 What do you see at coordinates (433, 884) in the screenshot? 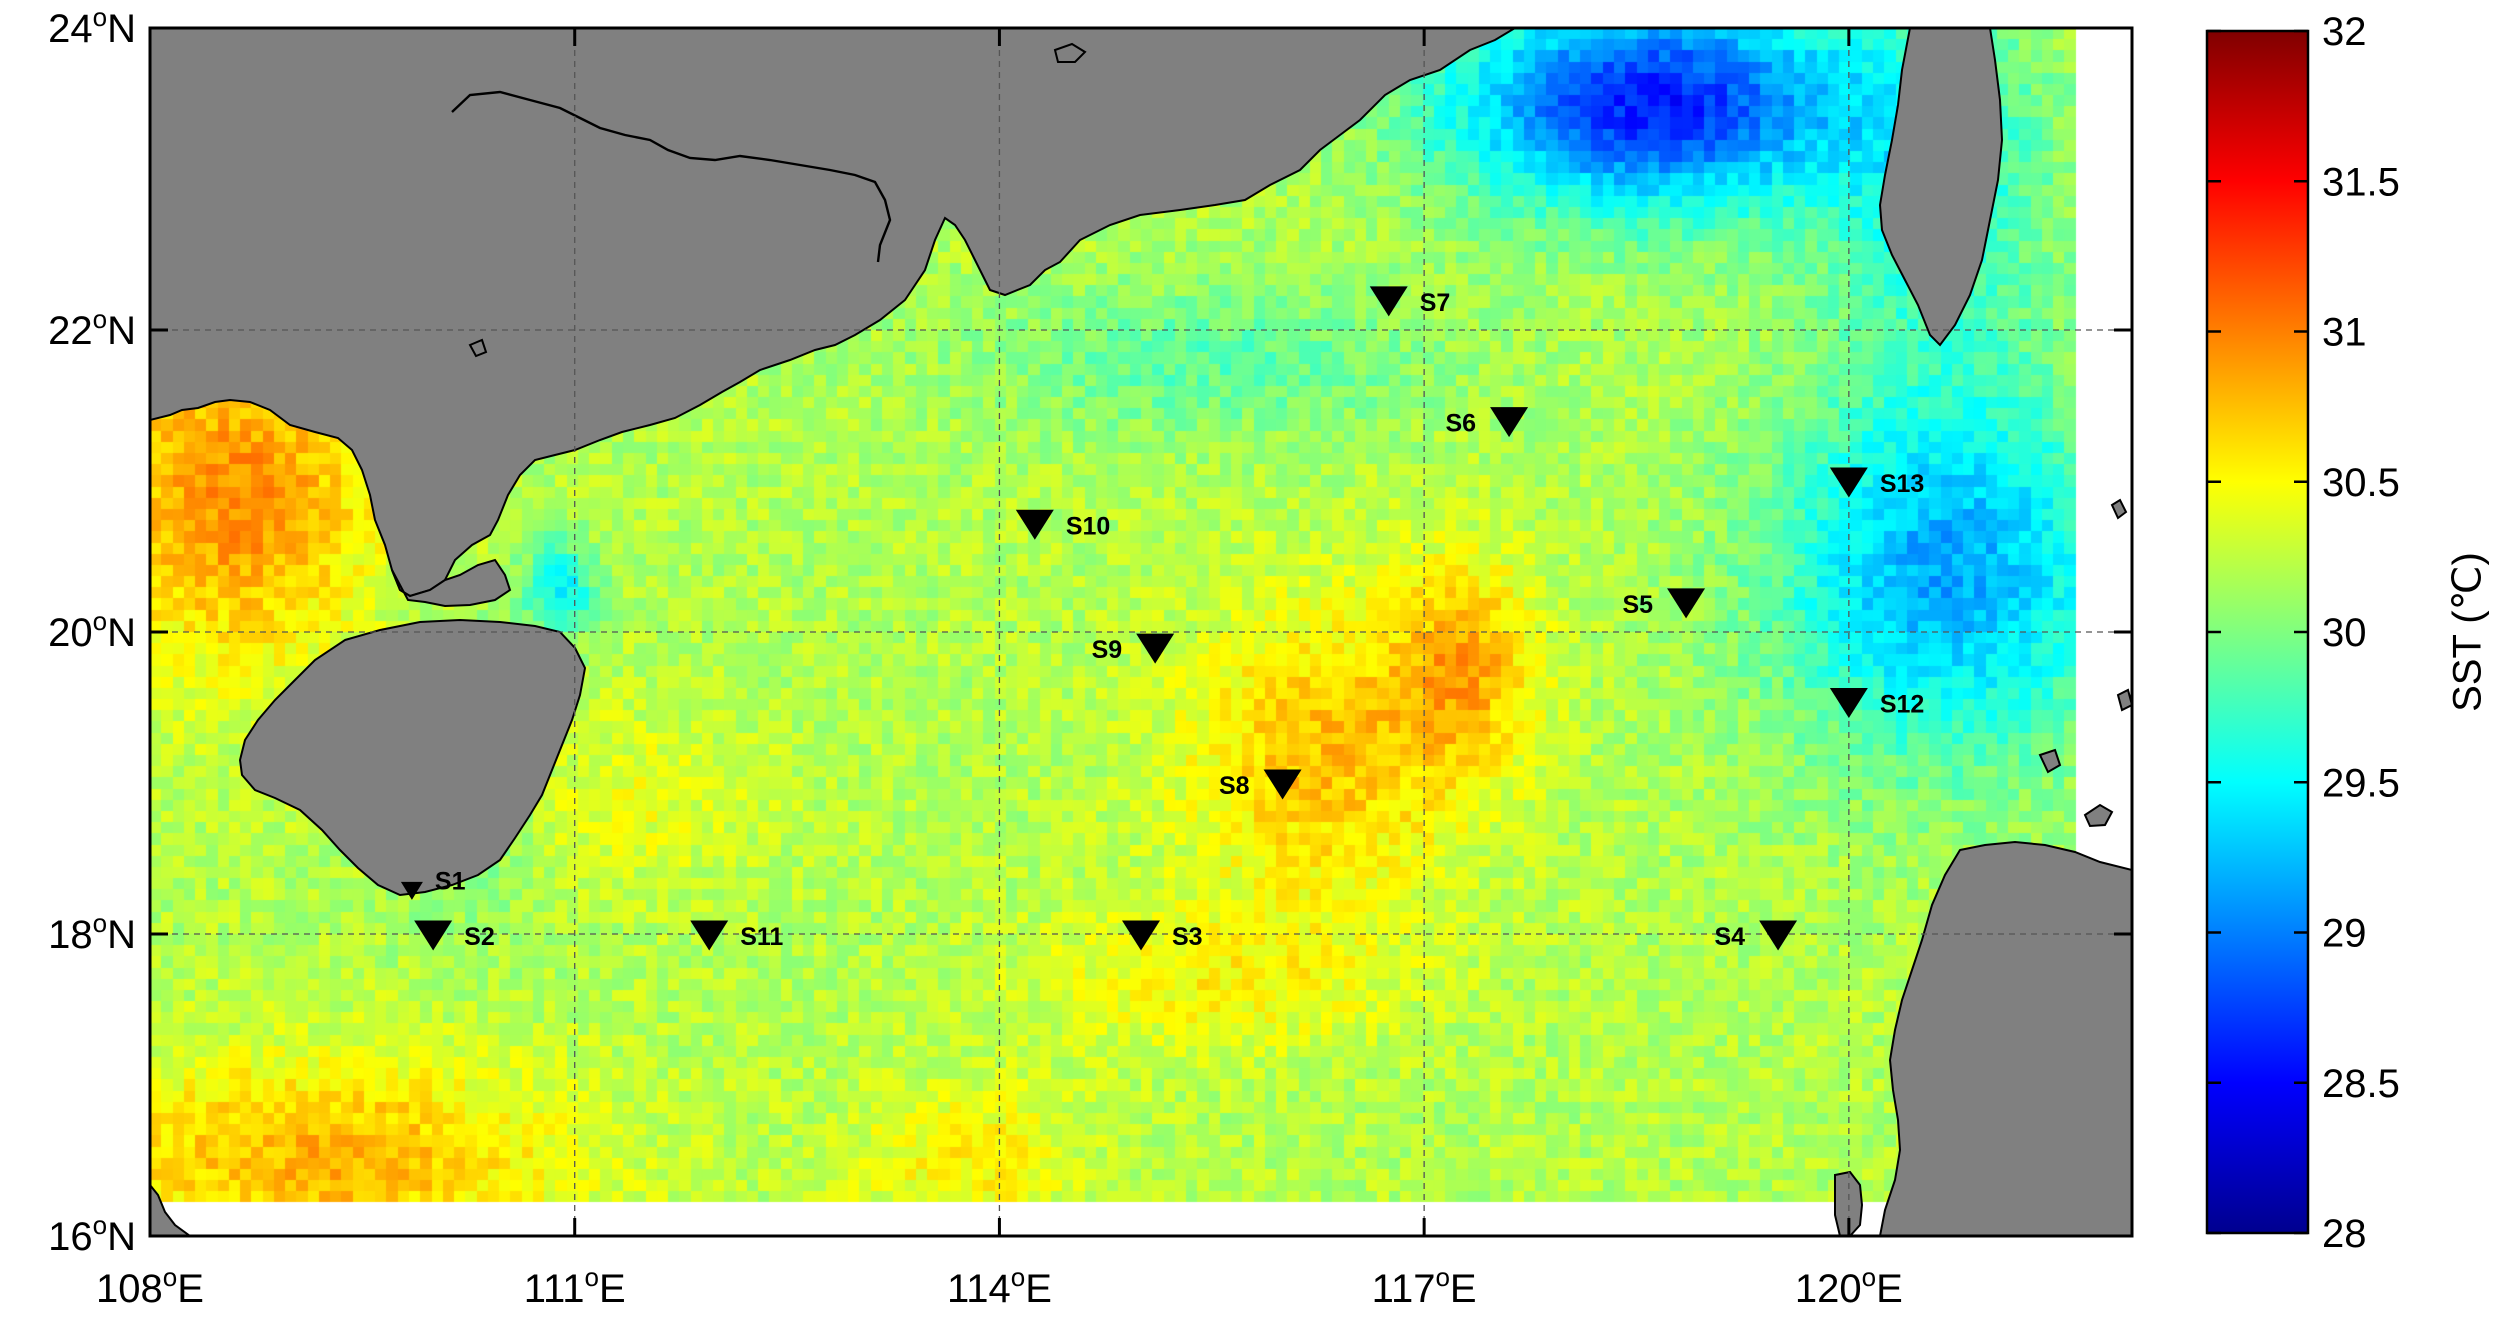
I see `station-s1: S1` at bounding box center [433, 884].